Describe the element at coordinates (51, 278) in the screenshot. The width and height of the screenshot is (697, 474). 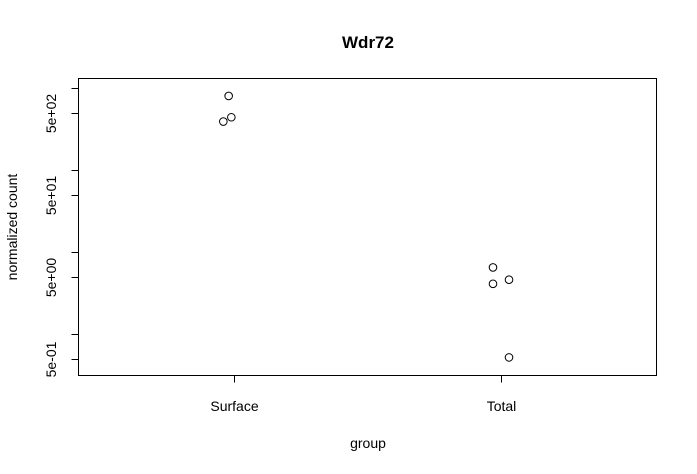
I see `y-tick-label-2: 5e+00` at that location.